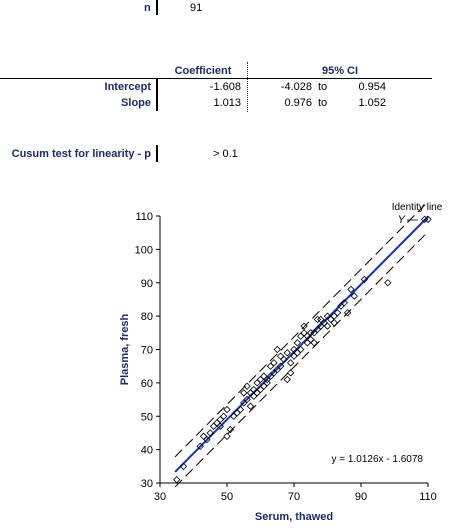 The width and height of the screenshot is (456, 530). I want to click on x-tick-label: 90, so click(361, 497).